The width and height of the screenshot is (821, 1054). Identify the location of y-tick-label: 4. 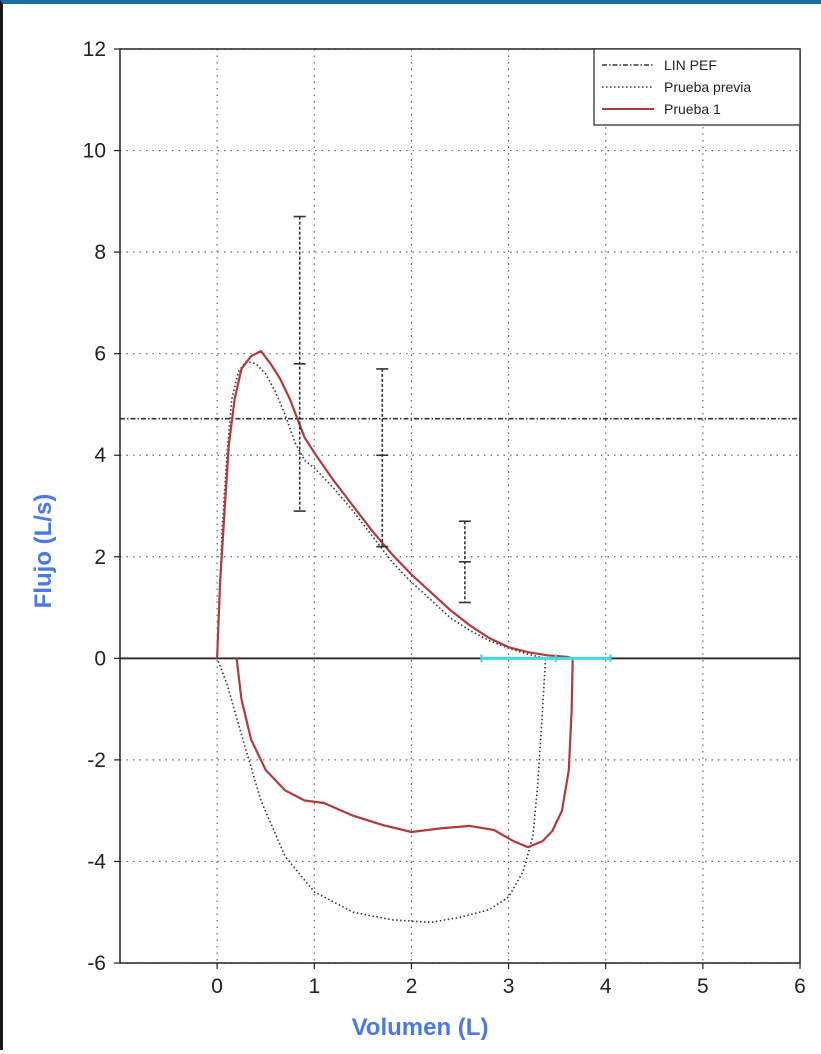
(100, 455).